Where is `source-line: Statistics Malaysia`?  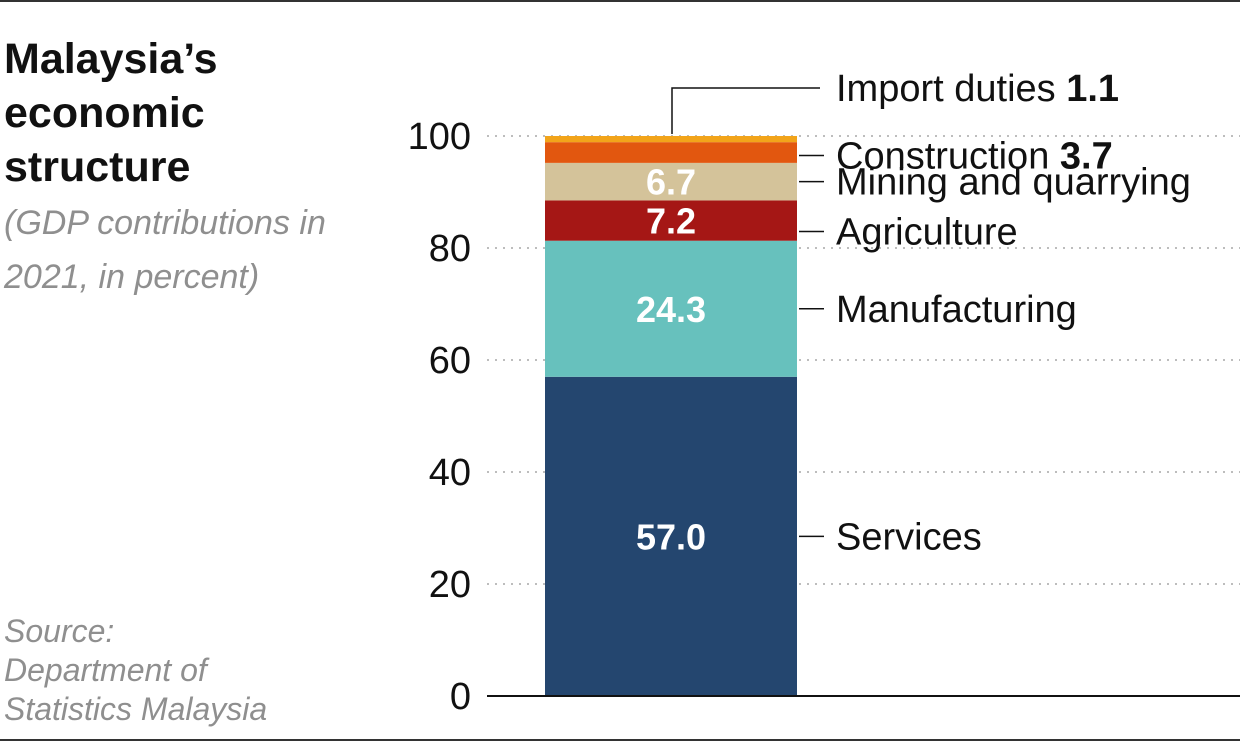 source-line: Statistics Malaysia is located at coordinates (136, 709).